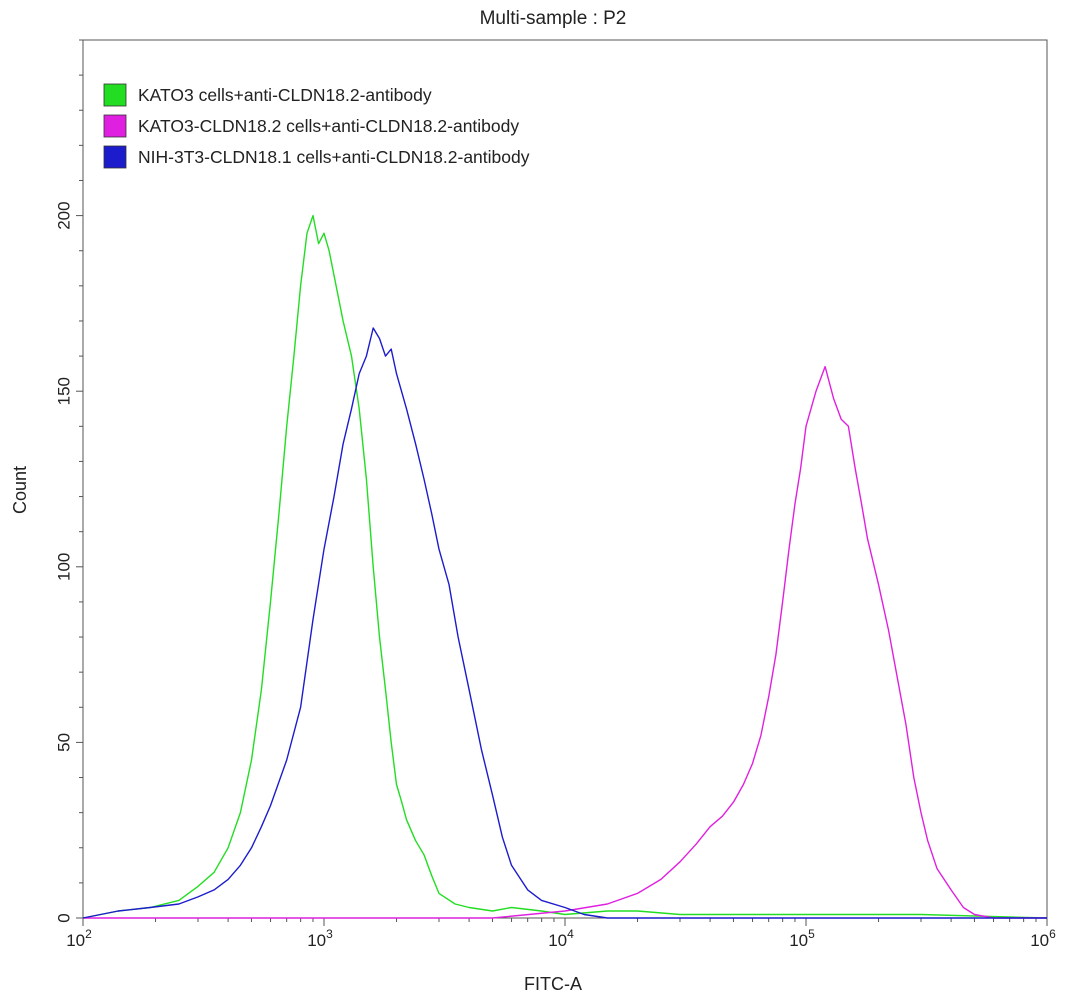 Image resolution: width=1080 pixels, height=996 pixels. What do you see at coordinates (68, 481) in the screenshot?
I see `y-axis-ticks: 0 50 100 150 200` at bounding box center [68, 481].